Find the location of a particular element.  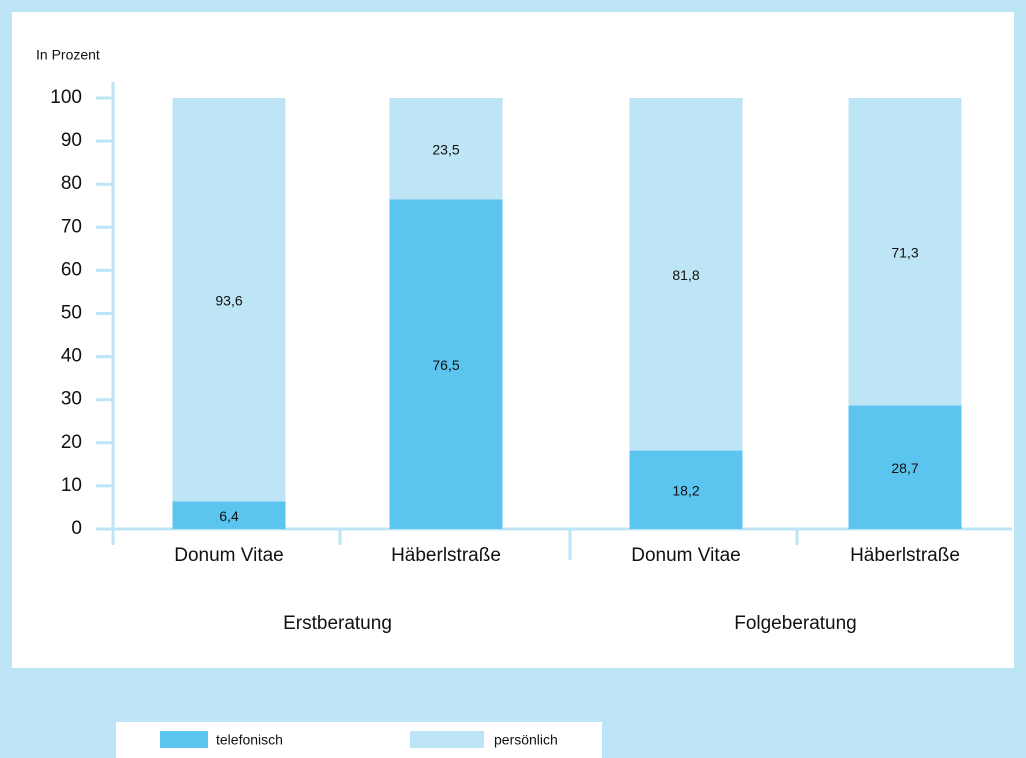

y-tick-label: 20 is located at coordinates (71, 442).